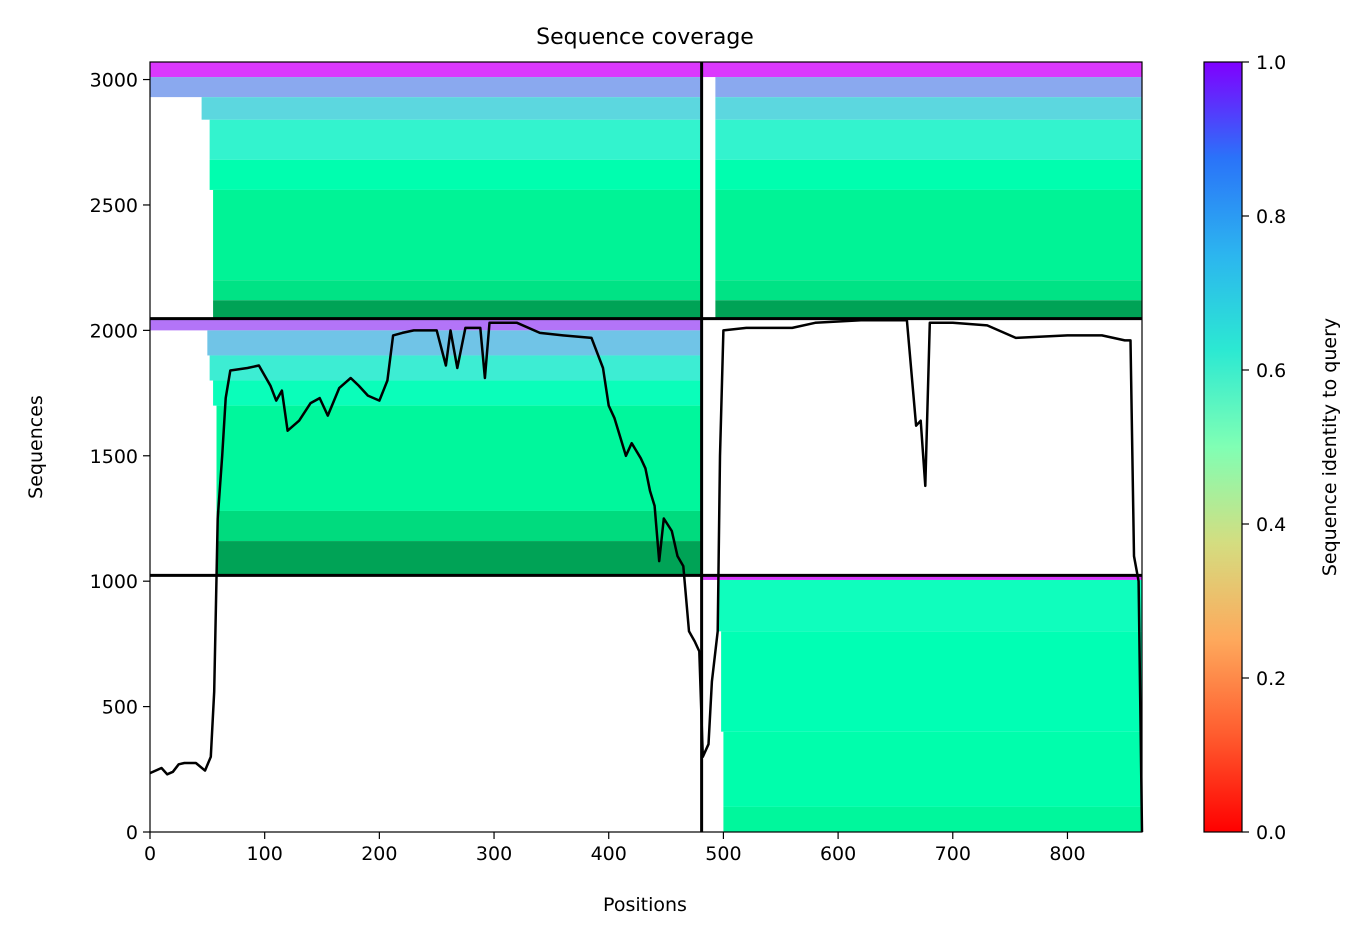 This screenshot has height=939, width=1364. Describe the element at coordinates (150, 854) in the screenshot. I see `x-tick-label: 0` at that location.